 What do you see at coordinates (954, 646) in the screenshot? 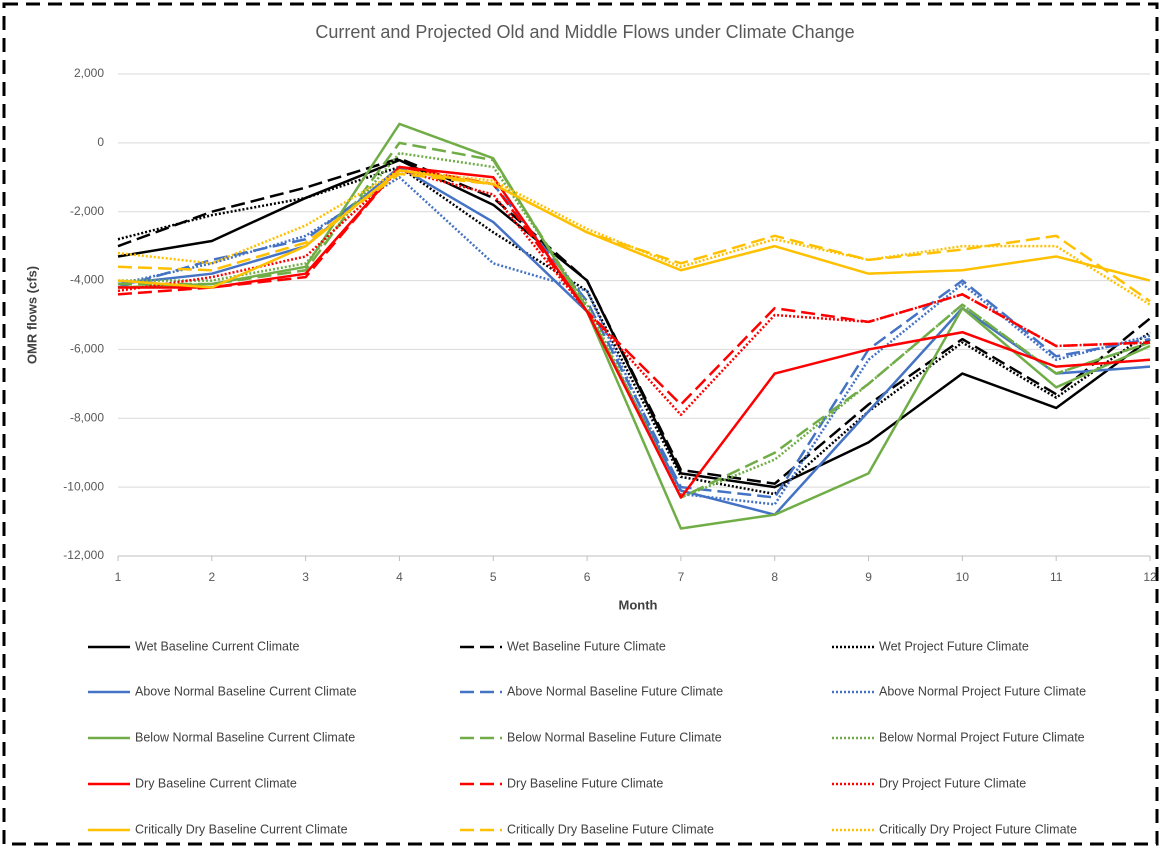
I see `legend-label: Wet Project Future Climate` at bounding box center [954, 646].